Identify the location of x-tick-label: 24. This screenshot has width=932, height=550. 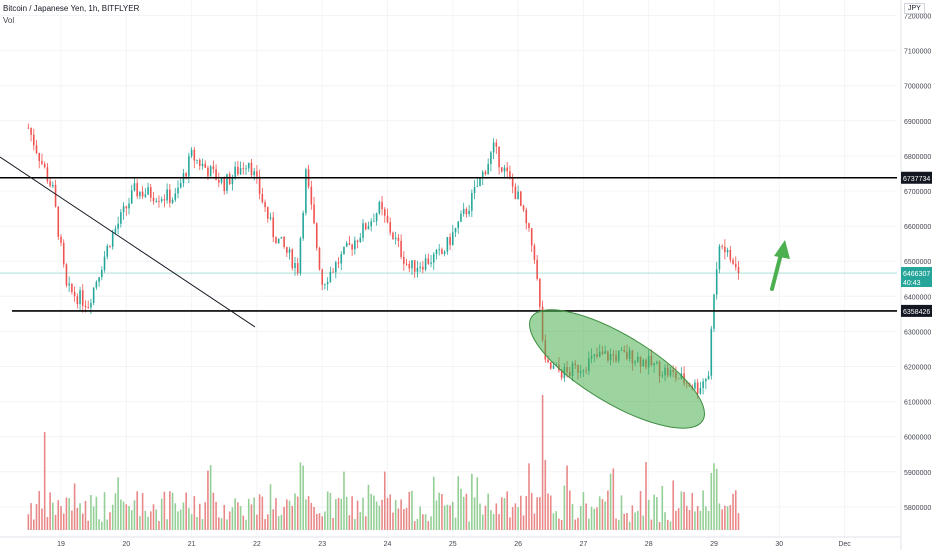
(388, 544).